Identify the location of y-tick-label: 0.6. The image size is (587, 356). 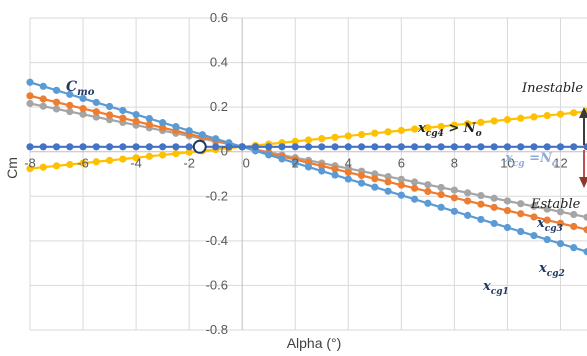
(219, 17).